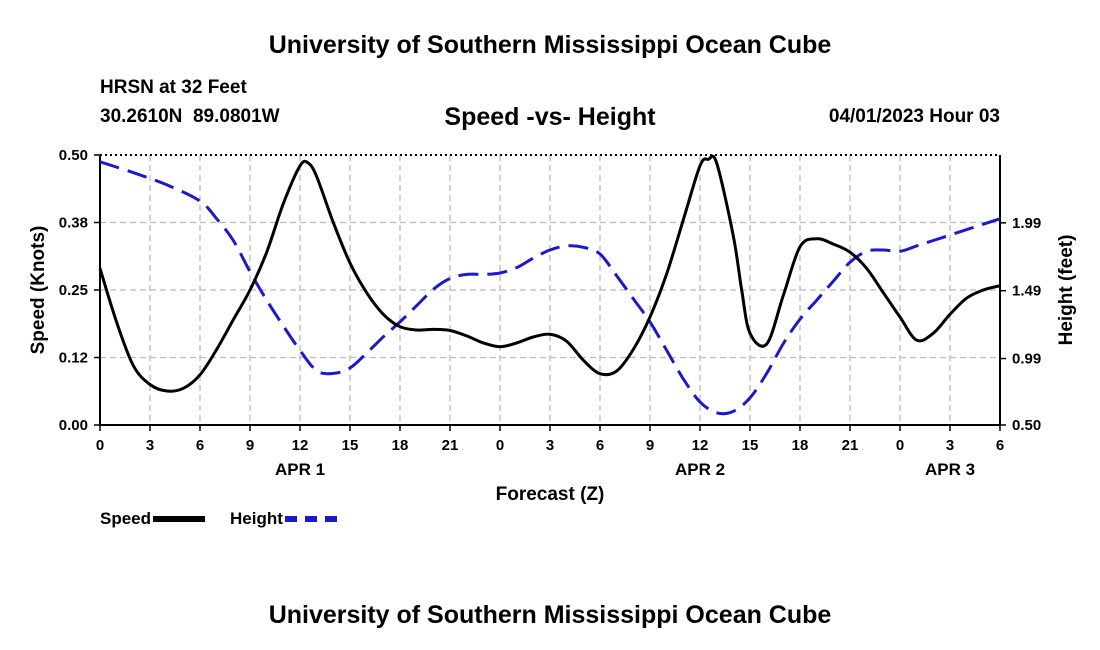 This screenshot has height=650, width=1100. Describe the element at coordinates (73, 358) in the screenshot. I see `y-tick-label-left-1: 0.12` at that location.